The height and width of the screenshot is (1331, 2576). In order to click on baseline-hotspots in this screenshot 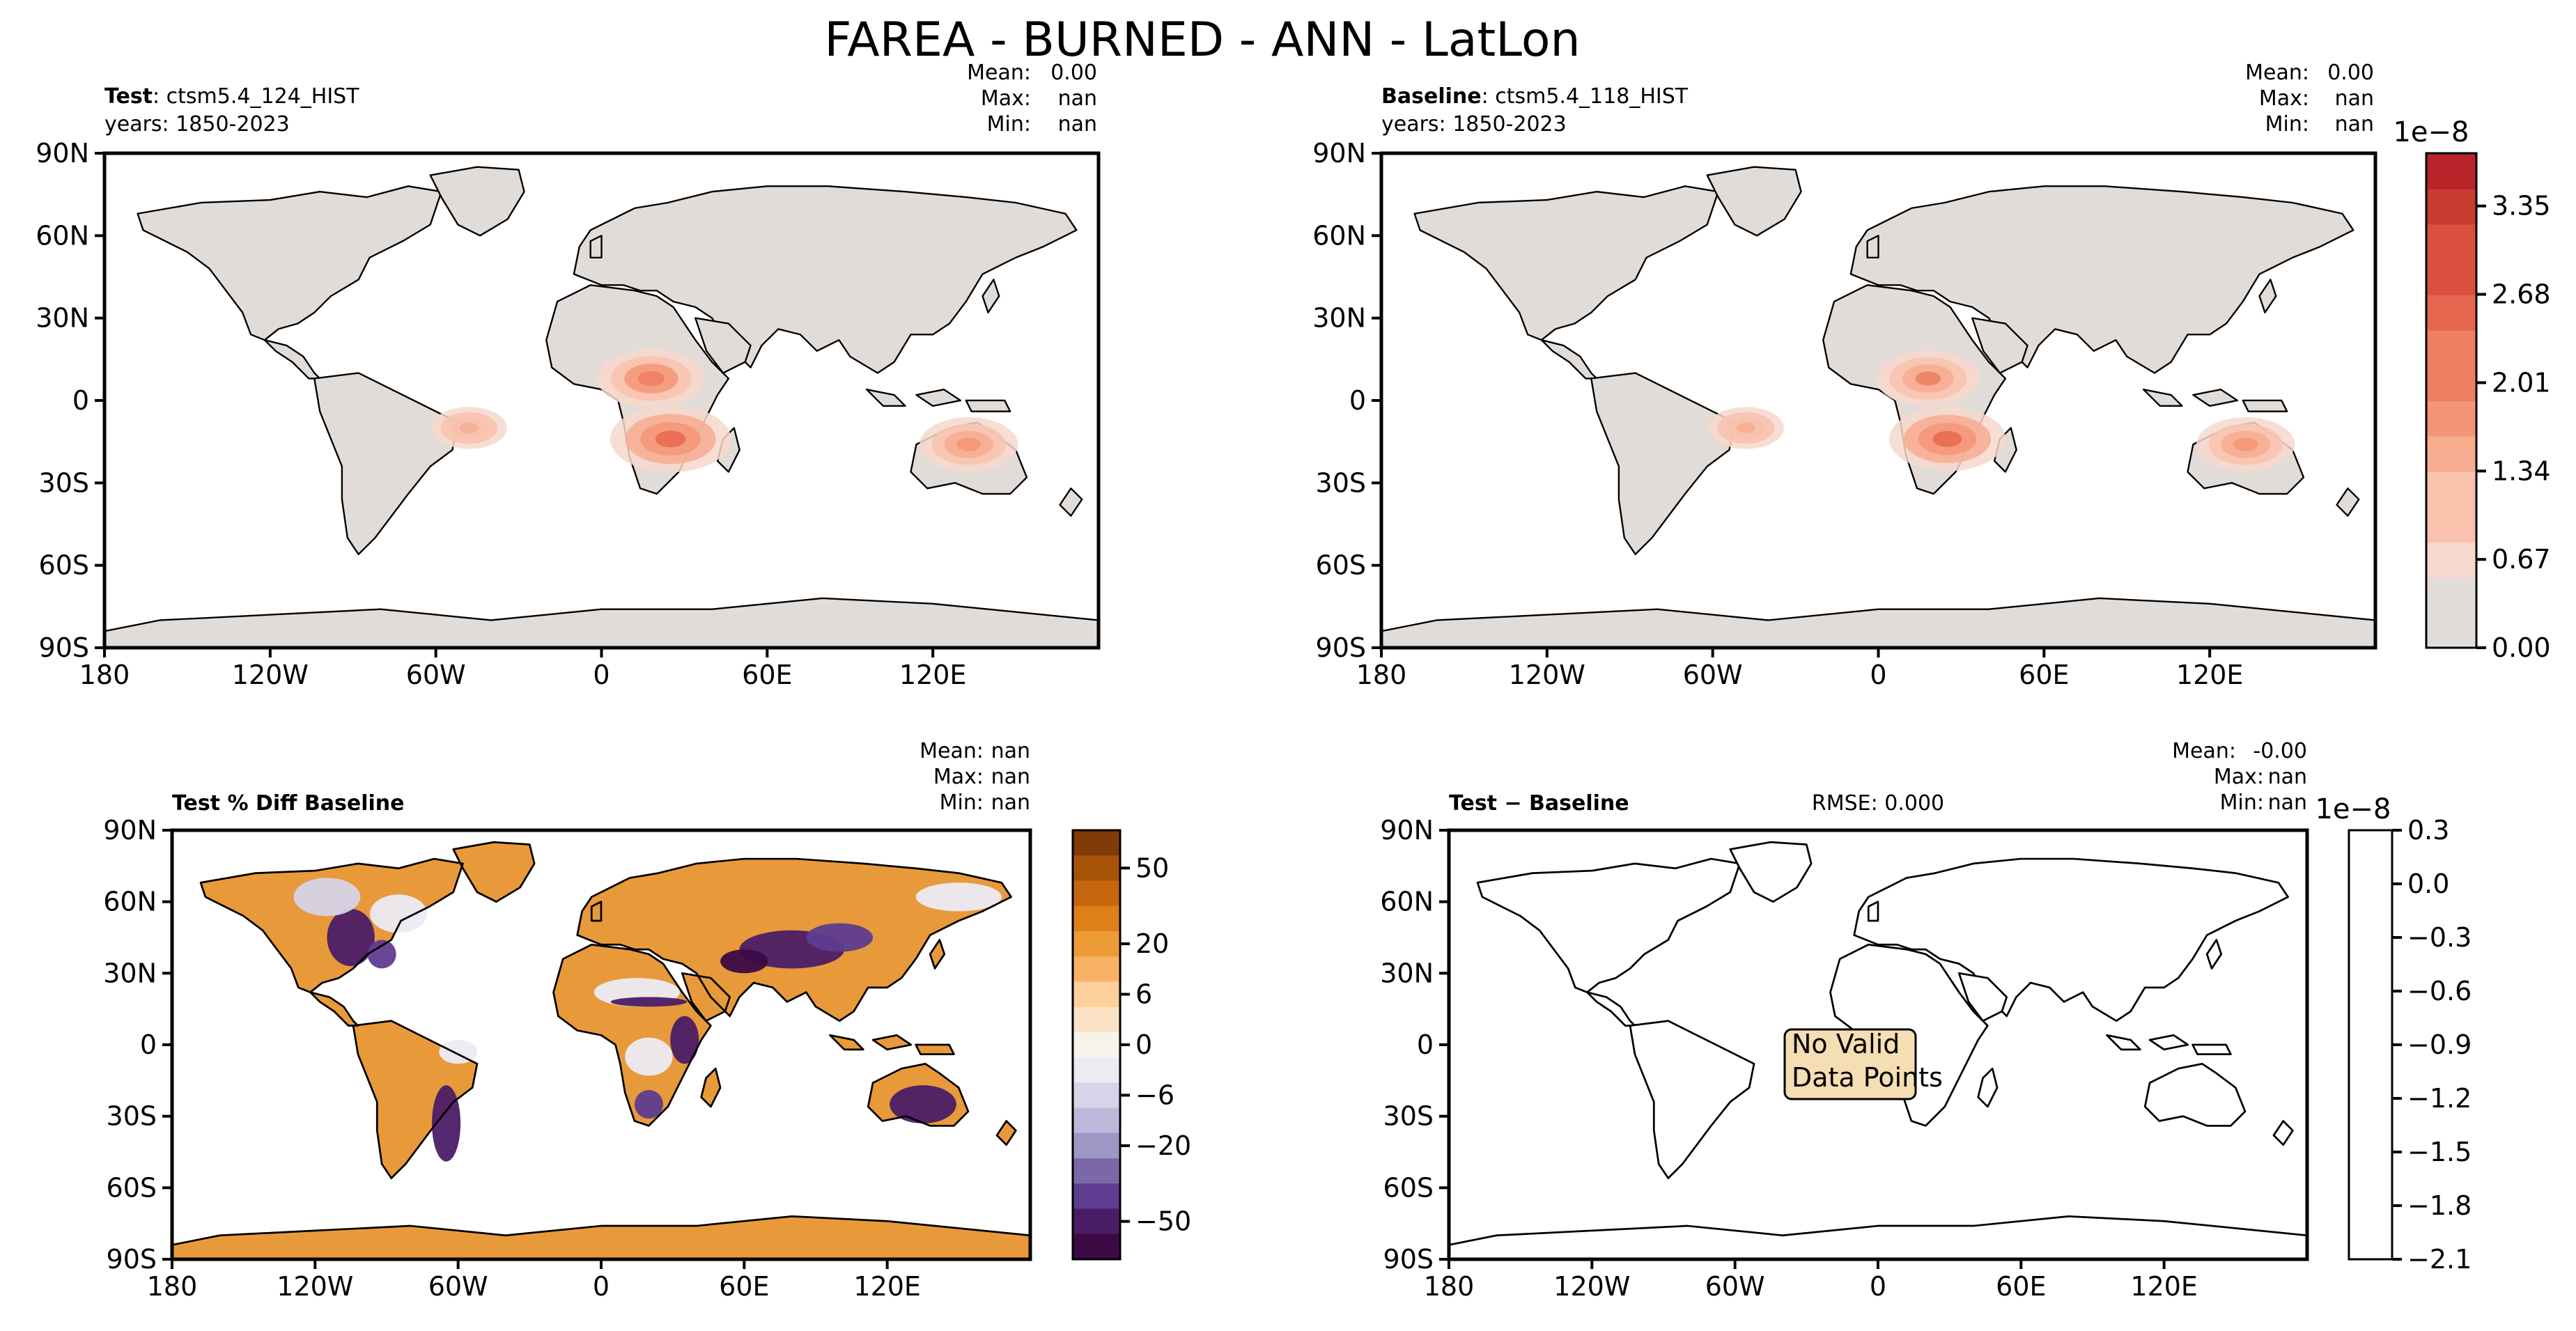, I will do `click(2001, 411)`.